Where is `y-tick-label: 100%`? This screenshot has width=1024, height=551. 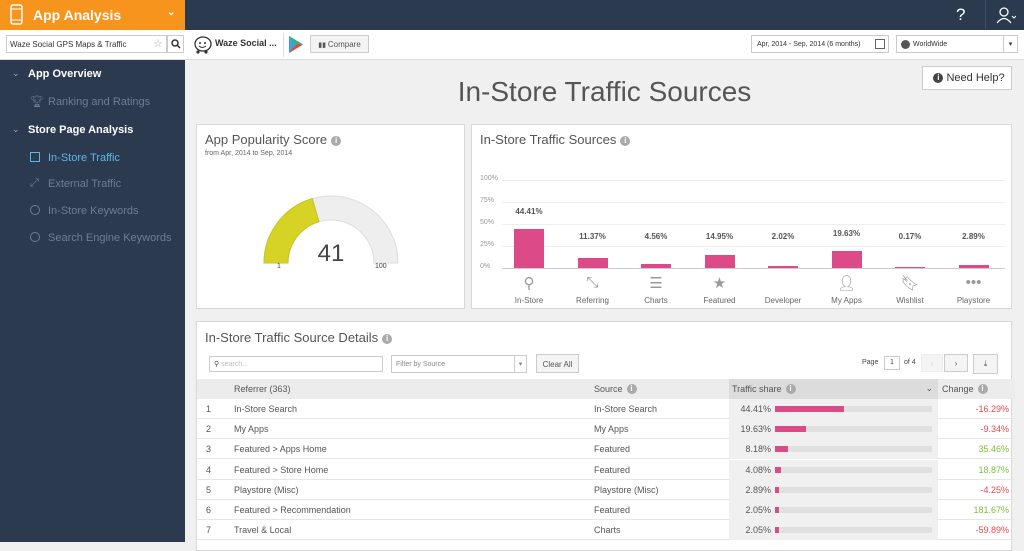 y-tick-label: 100% is located at coordinates (489, 178).